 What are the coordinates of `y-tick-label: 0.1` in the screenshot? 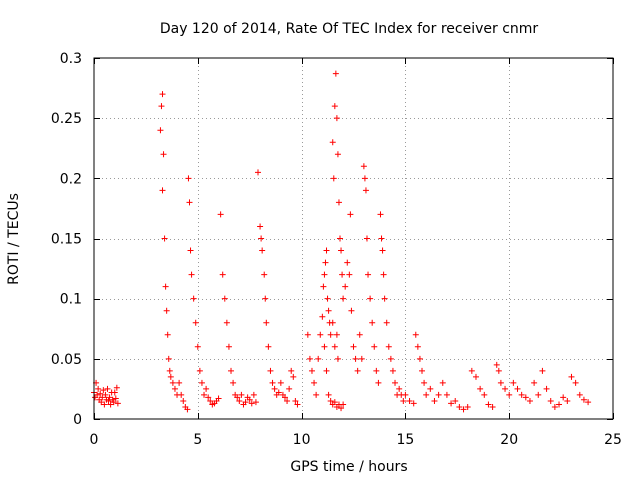 It's located at (71, 300).